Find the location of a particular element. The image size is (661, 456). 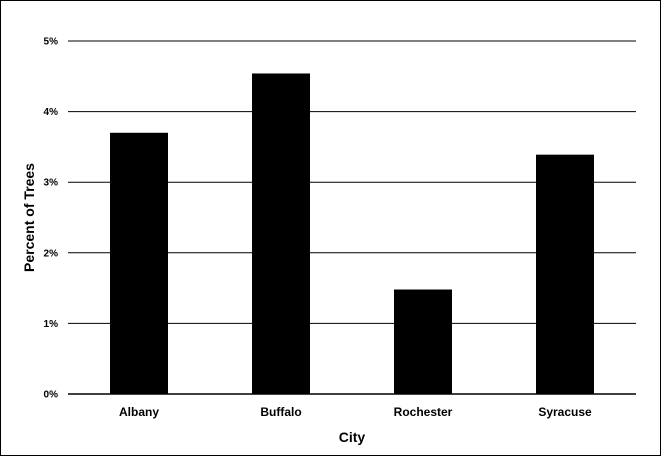

x-tick-label: Buffalo is located at coordinates (280, 412).